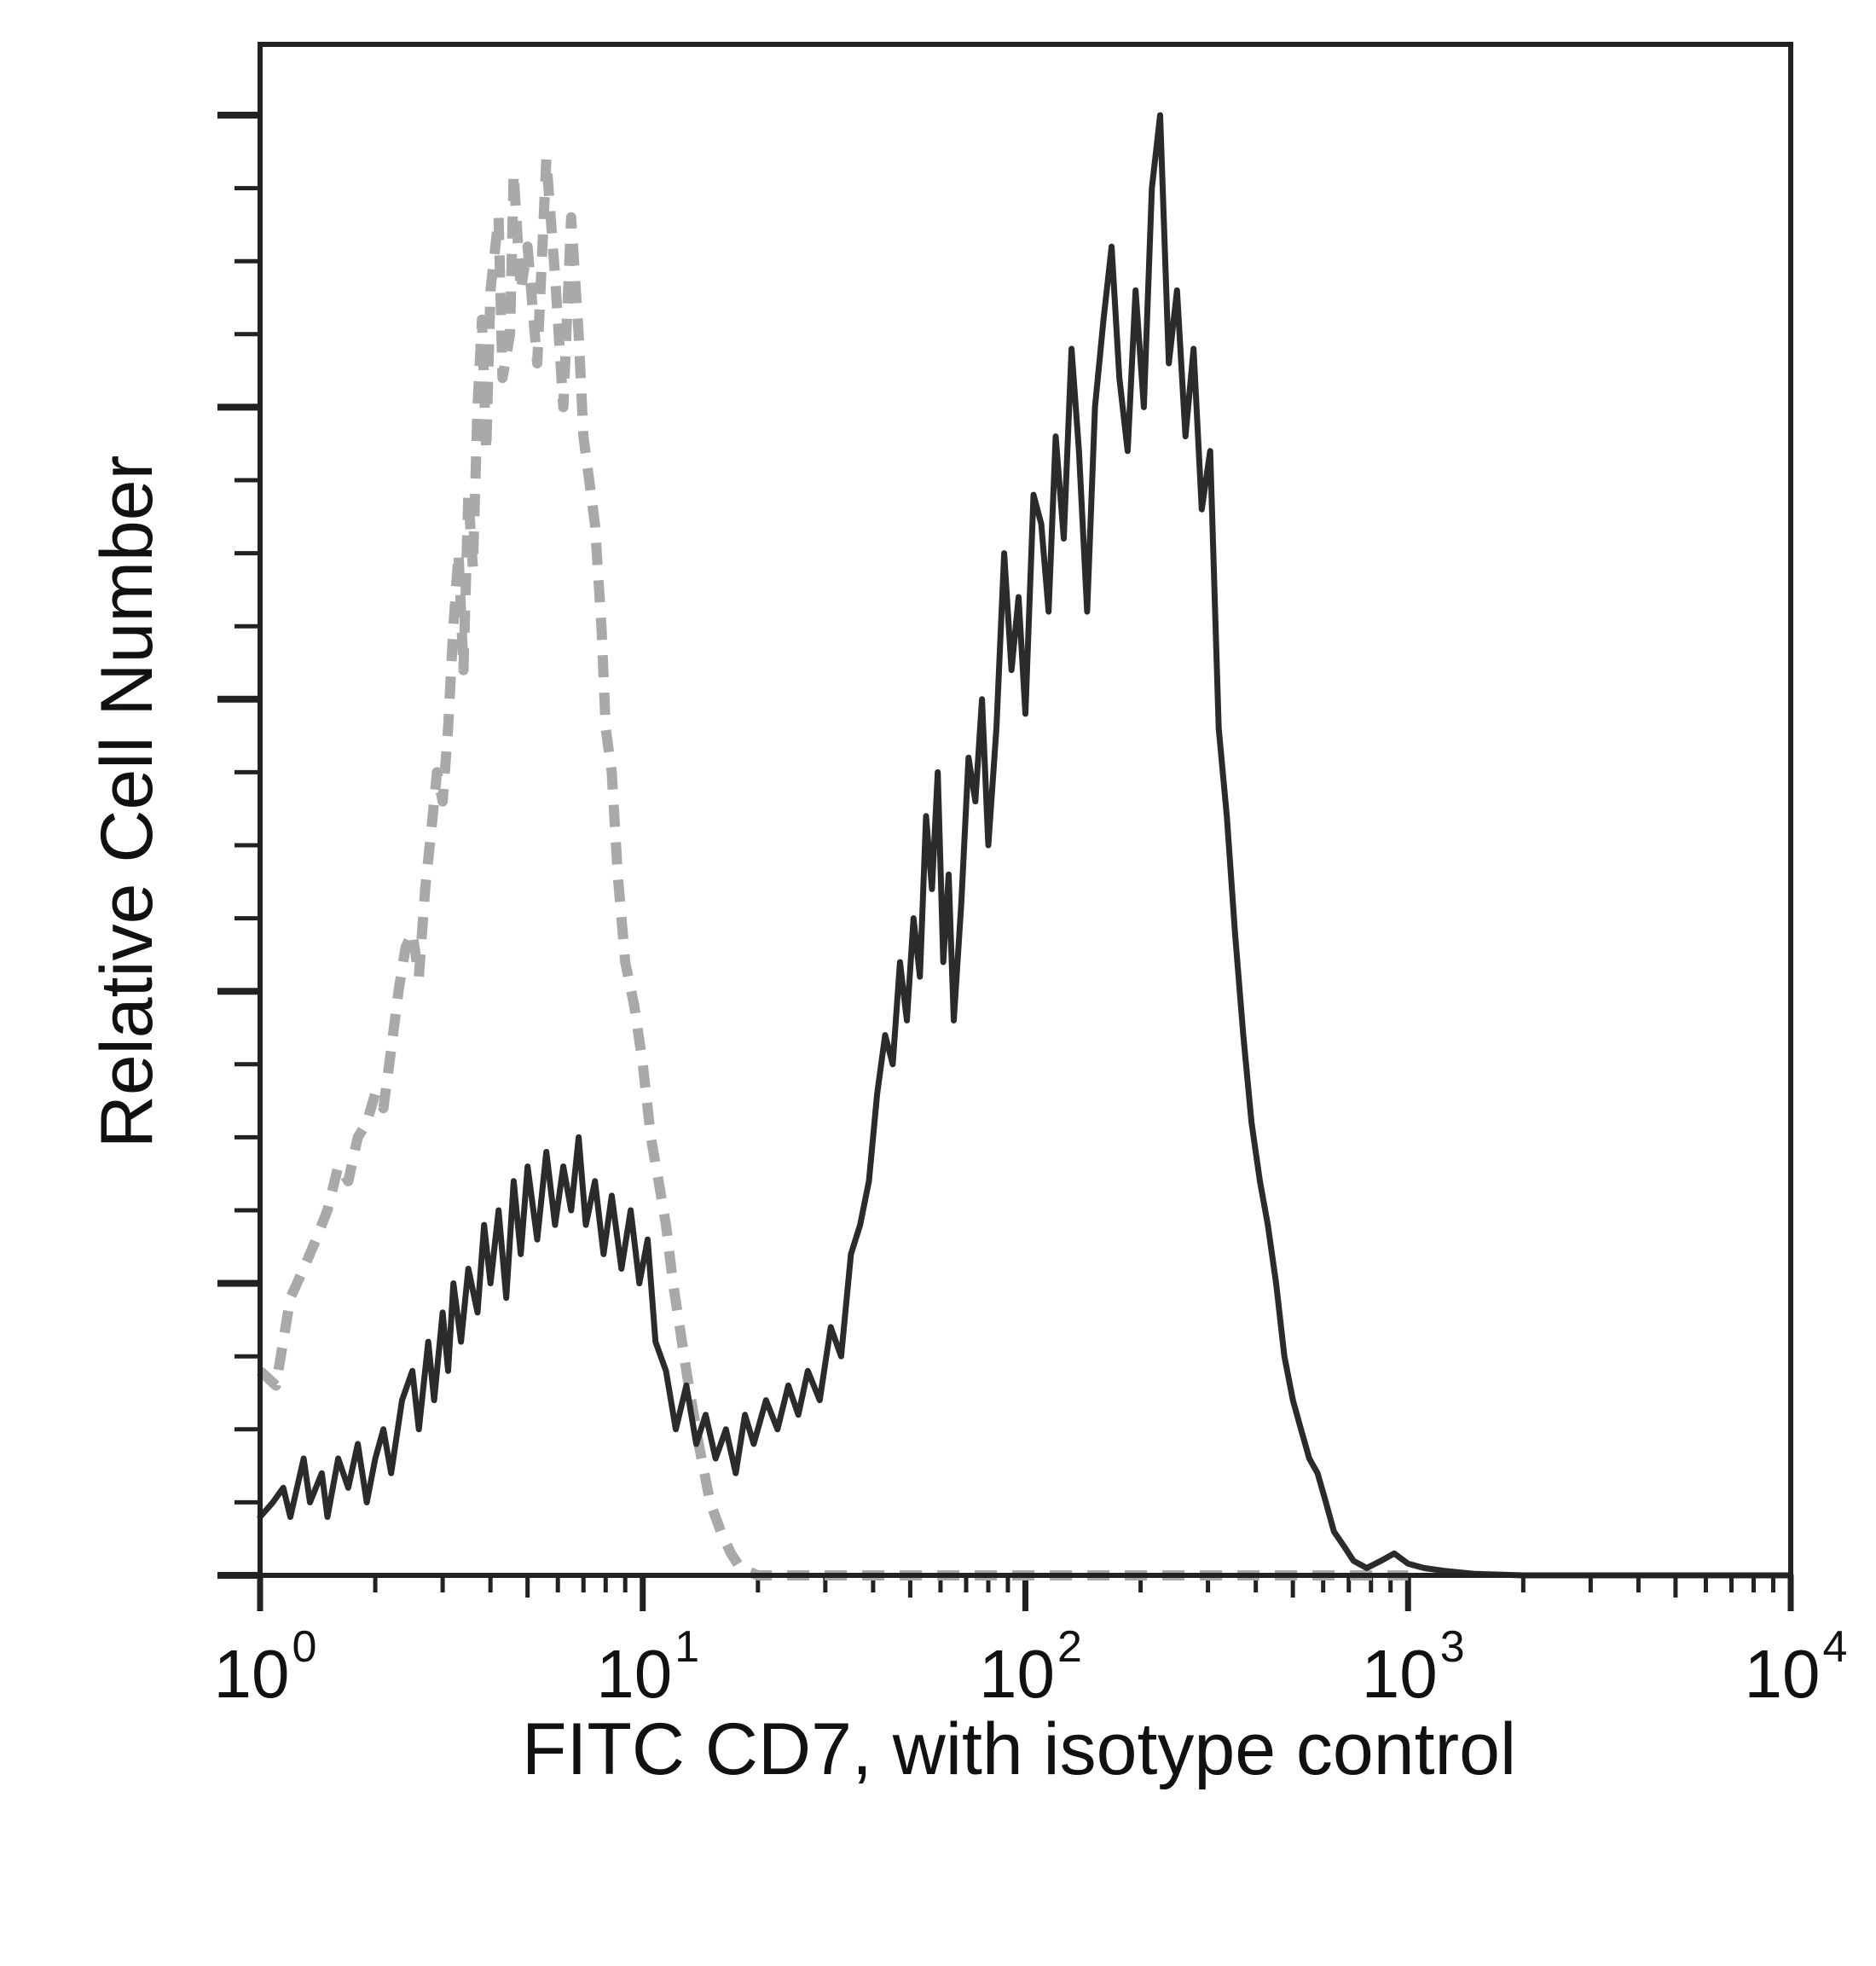  I want to click on x-tick-label-exponent: 0, so click(305, 1647).